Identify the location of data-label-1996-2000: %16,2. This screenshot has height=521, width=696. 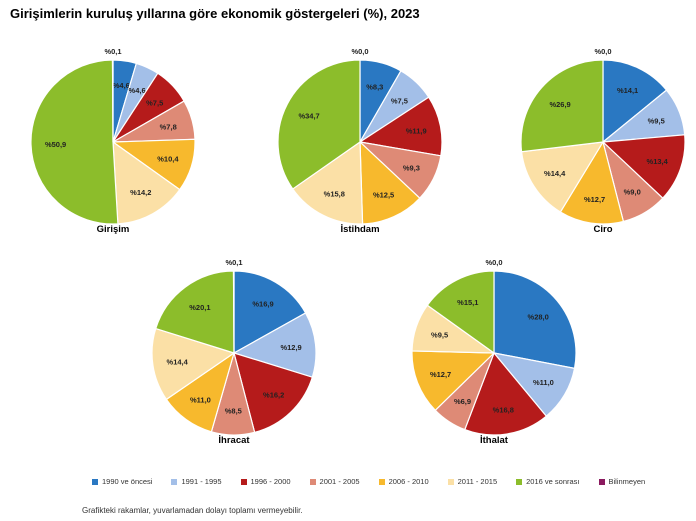
(273, 395).